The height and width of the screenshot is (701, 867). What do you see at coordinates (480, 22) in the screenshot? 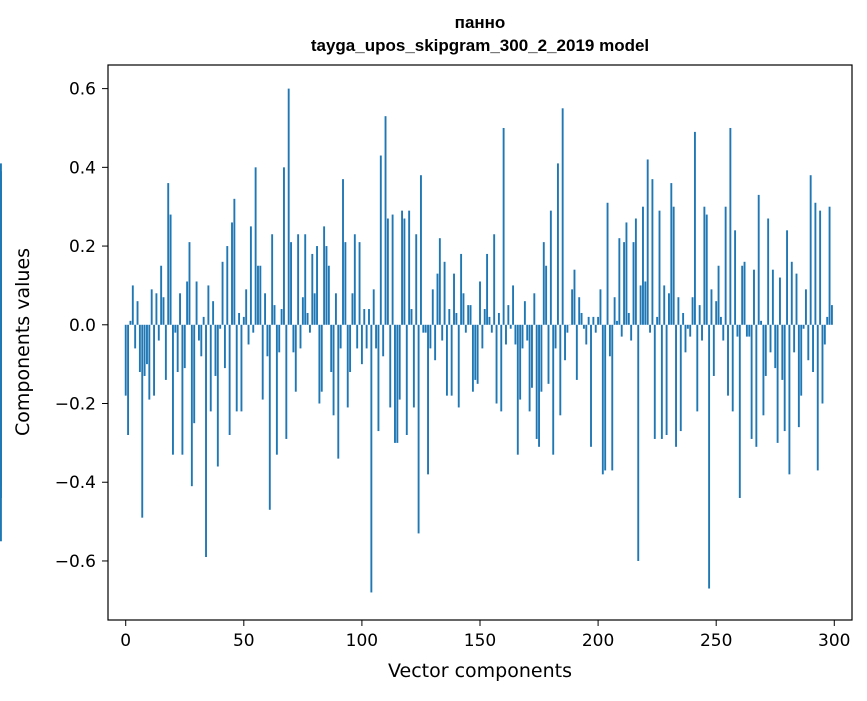
I see `chart-title: панно` at bounding box center [480, 22].